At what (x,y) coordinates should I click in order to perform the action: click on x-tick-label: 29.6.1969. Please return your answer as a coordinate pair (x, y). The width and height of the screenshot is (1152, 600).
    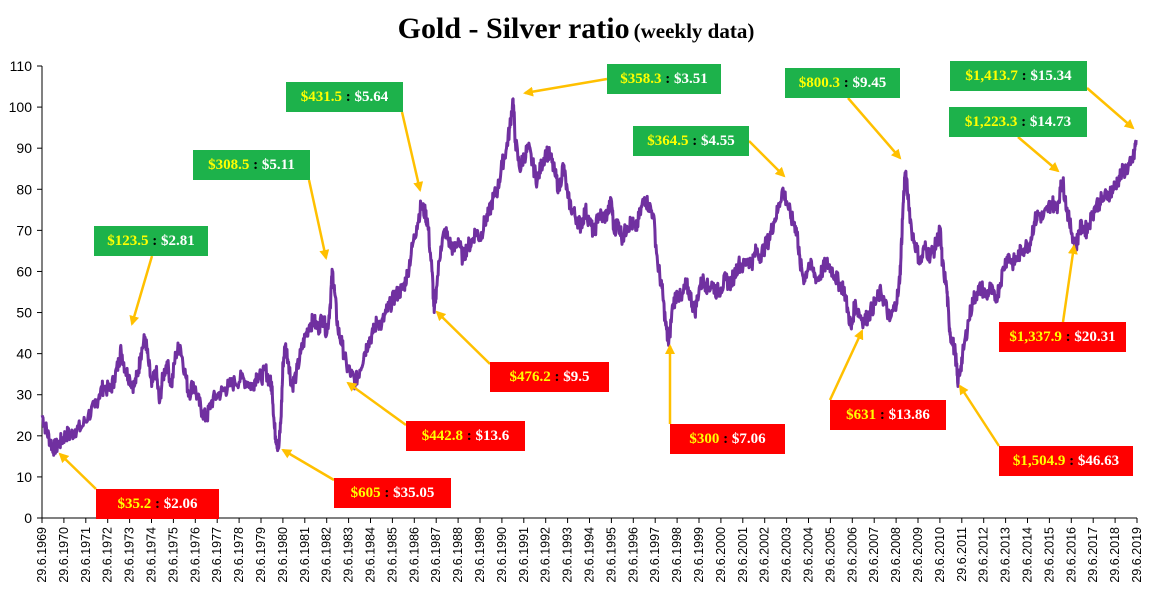
    Looking at the image, I should click on (42, 555).